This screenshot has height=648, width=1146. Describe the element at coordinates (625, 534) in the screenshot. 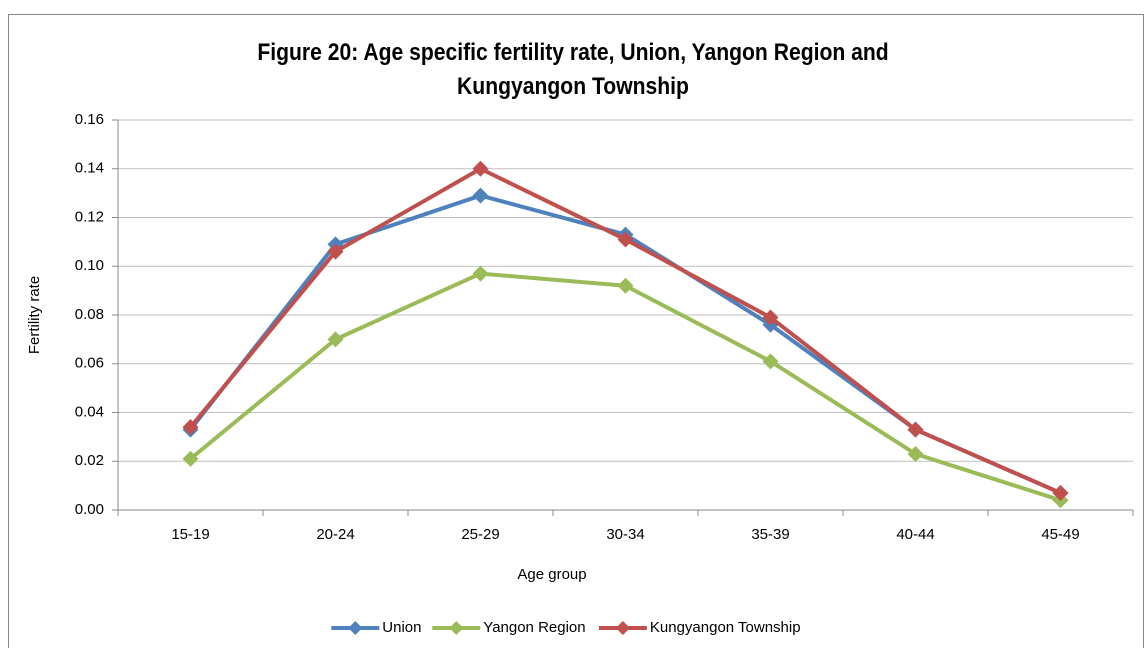

I see `x-tick-label: 30-34` at that location.